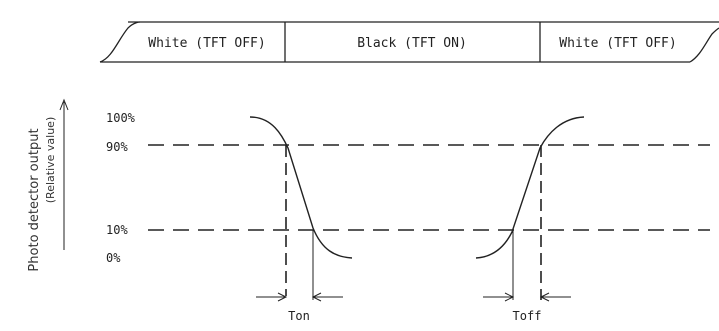 The image size is (719, 331). Describe the element at coordinates (299, 316) in the screenshot. I see `ton-label: Ton` at that location.